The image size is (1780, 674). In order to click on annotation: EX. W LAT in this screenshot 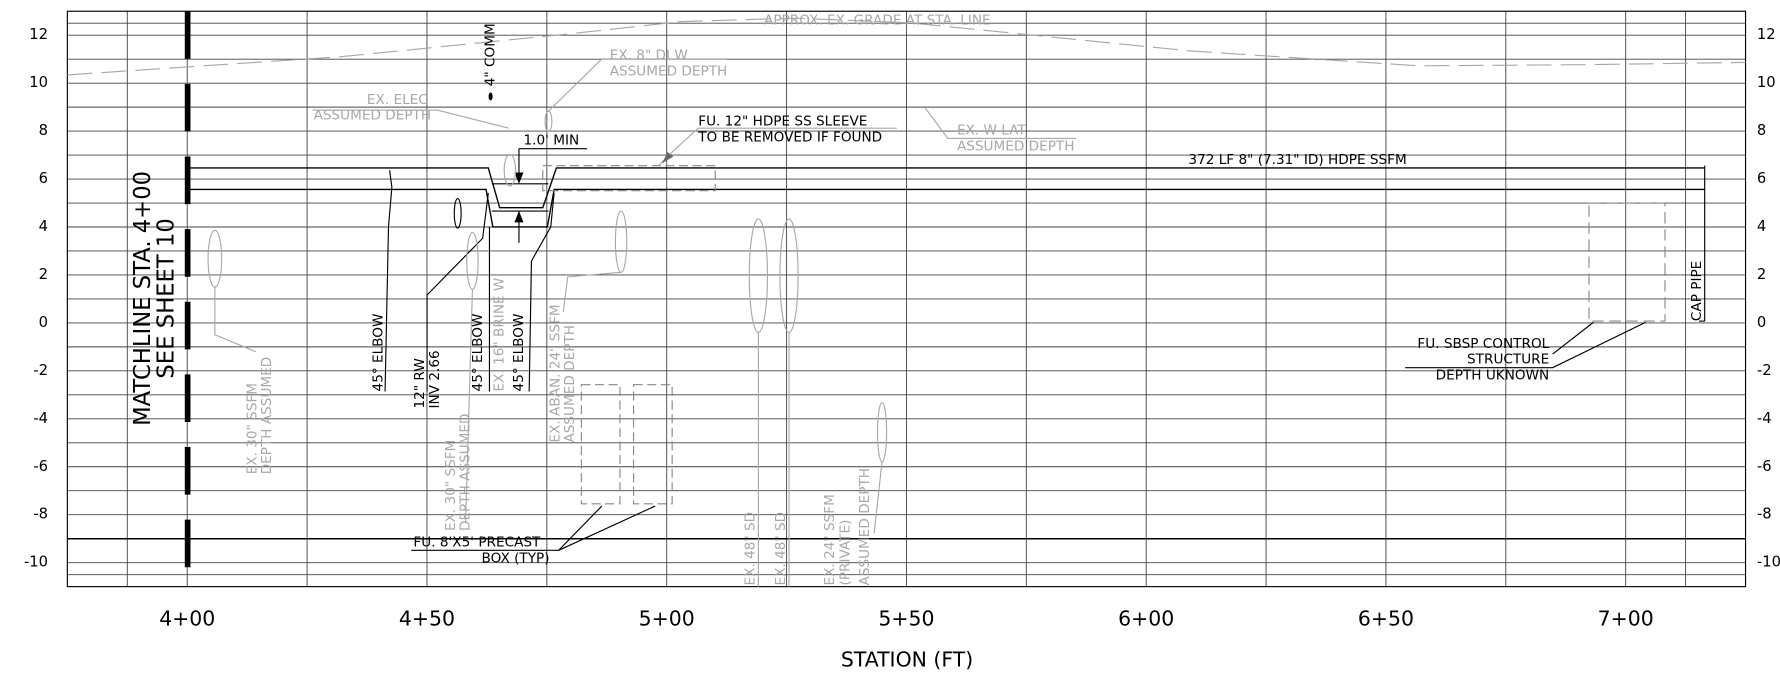, I will do `click(992, 130)`.